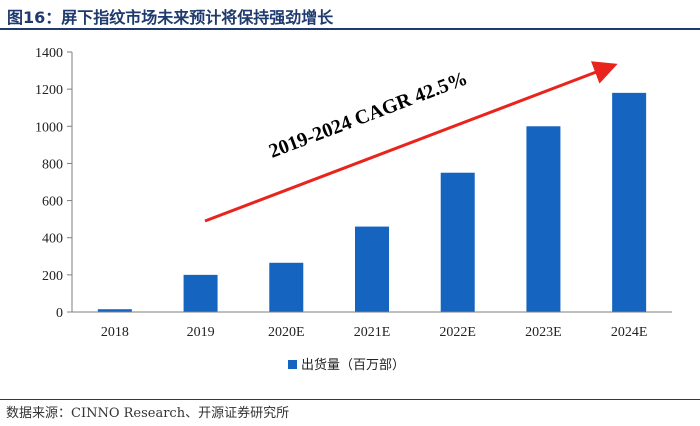 This screenshot has height=426, width=700. What do you see at coordinates (372, 332) in the screenshot?
I see `x-tick-label: 2021E` at bounding box center [372, 332].